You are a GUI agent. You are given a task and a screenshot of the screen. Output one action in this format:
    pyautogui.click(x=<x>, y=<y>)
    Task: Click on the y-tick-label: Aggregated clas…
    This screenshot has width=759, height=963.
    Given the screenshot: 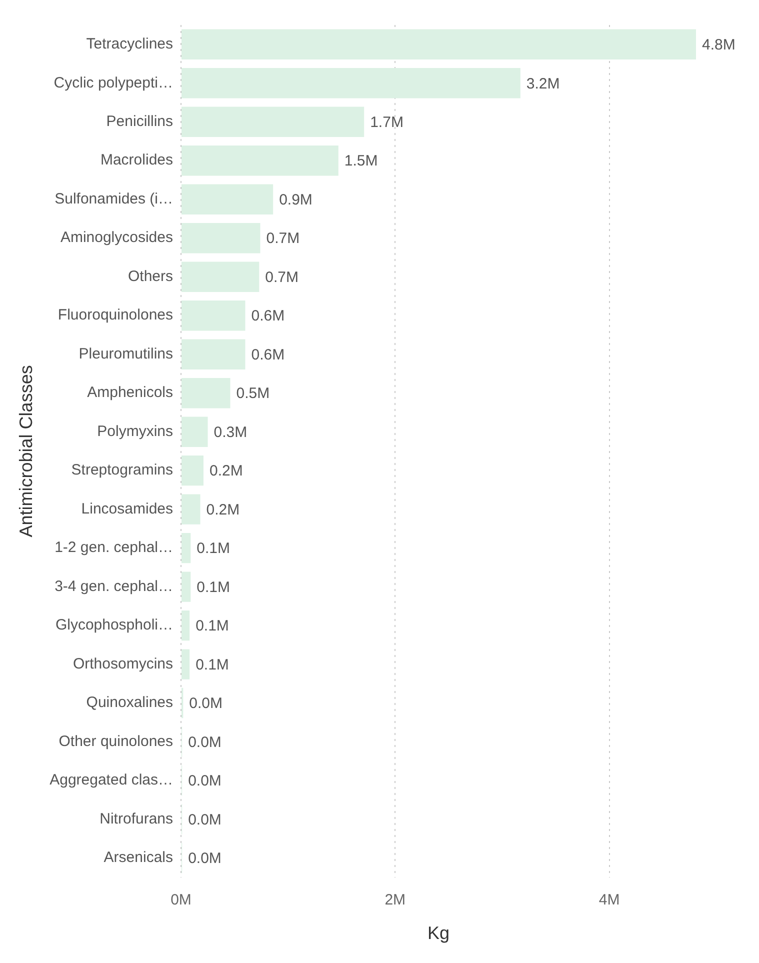 What is the action you would take?
    pyautogui.click(x=112, y=780)
    